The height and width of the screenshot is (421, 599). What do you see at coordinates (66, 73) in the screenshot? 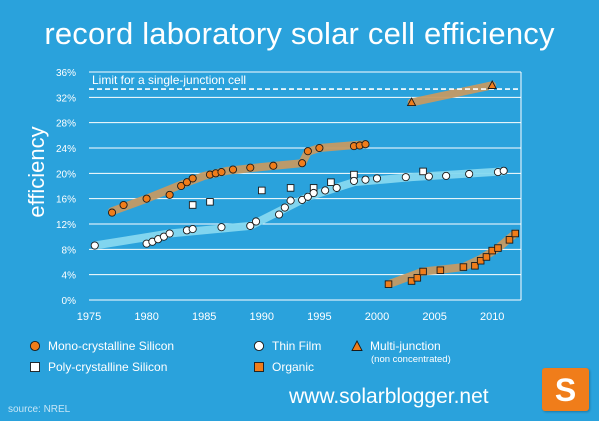
I see `y-tick-label: 36%` at bounding box center [66, 73].